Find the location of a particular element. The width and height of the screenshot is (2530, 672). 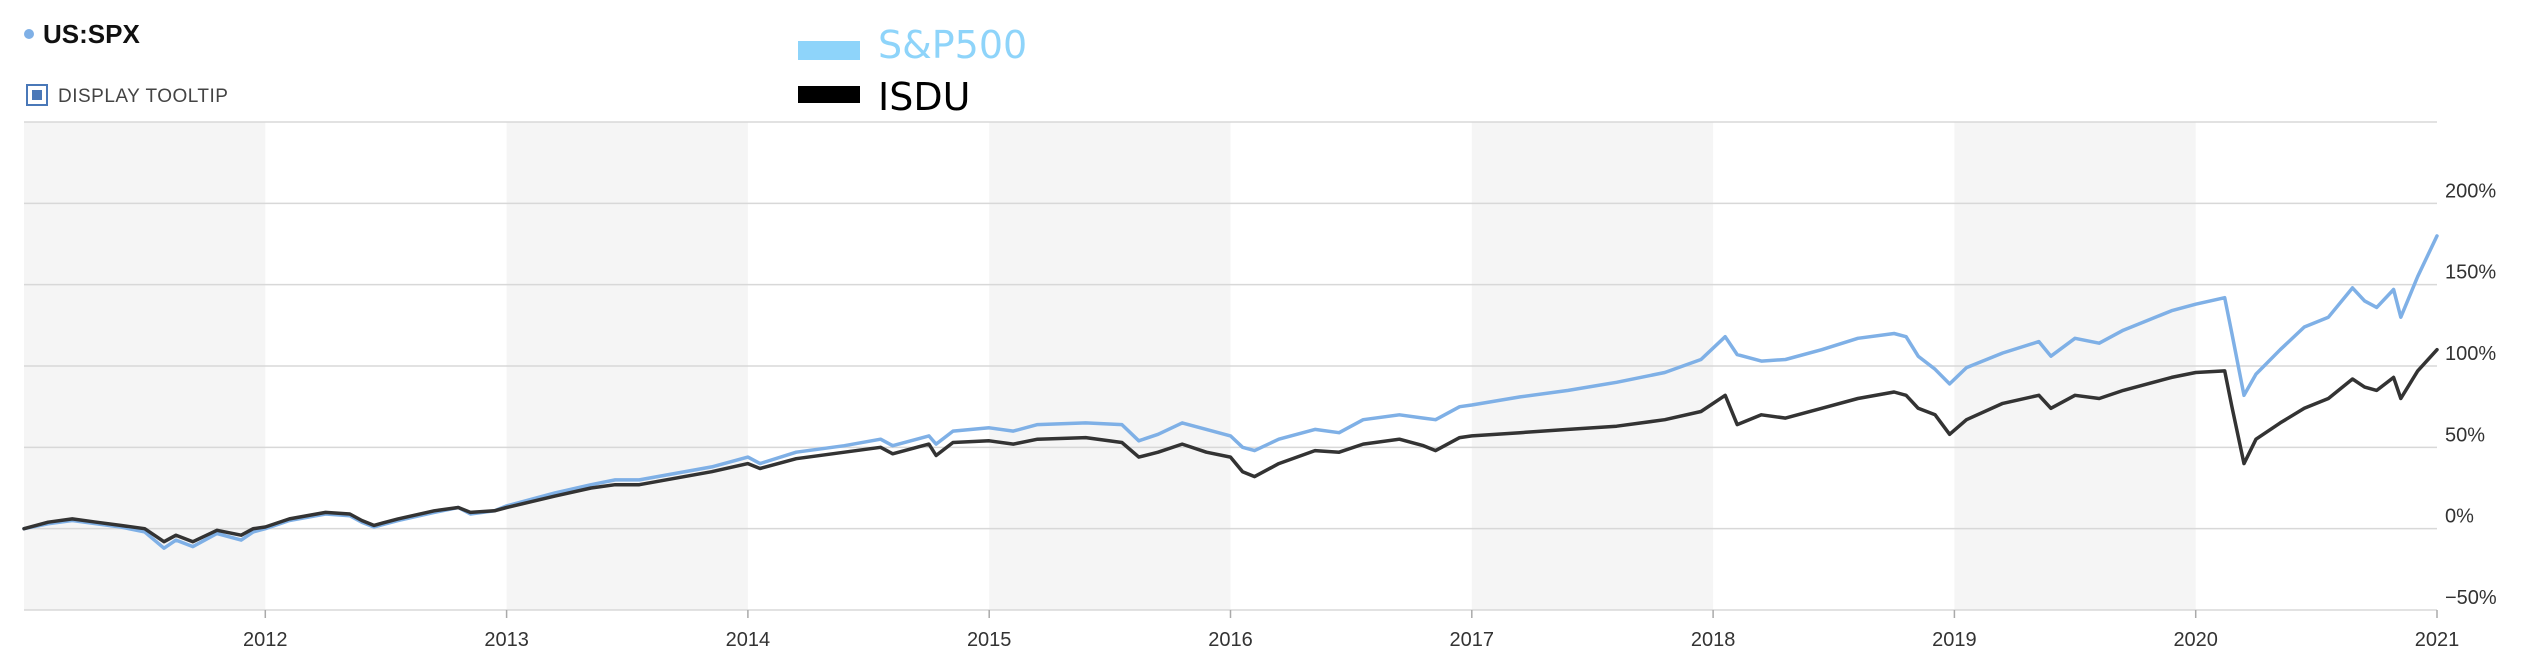

symbol-label: US:SPX is located at coordinates (91, 34).